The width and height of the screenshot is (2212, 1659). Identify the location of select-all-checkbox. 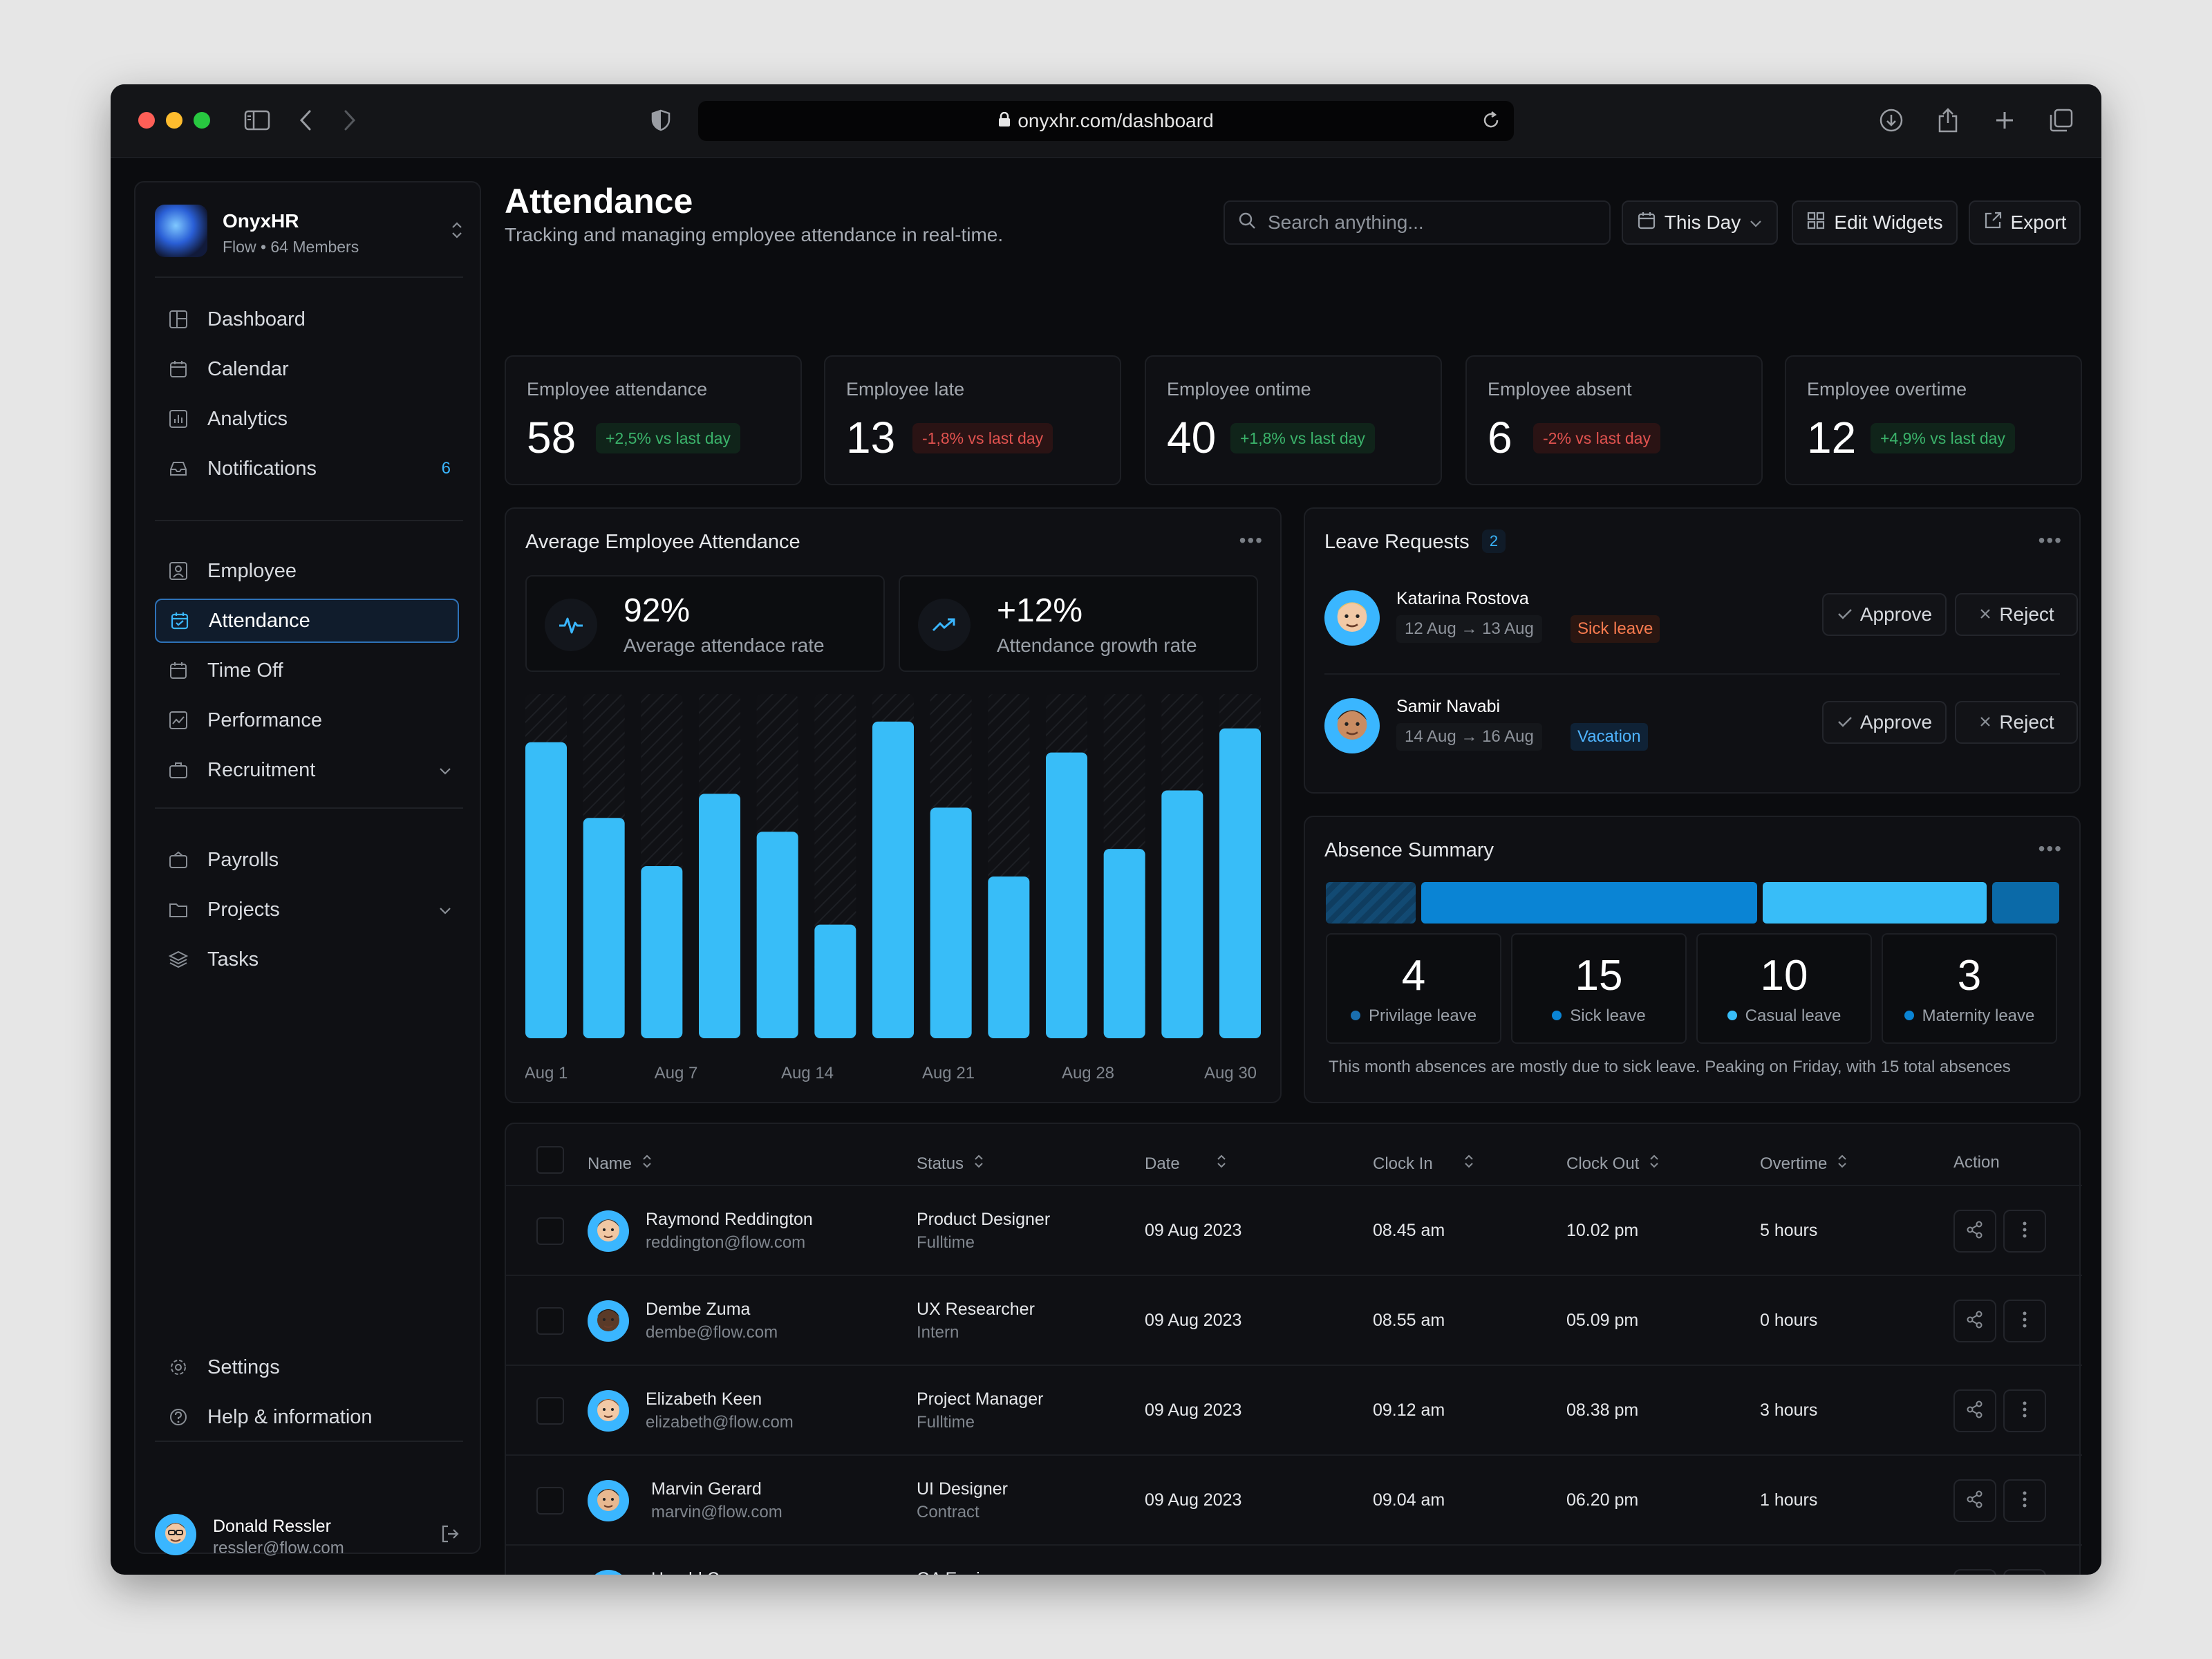
(550, 1160).